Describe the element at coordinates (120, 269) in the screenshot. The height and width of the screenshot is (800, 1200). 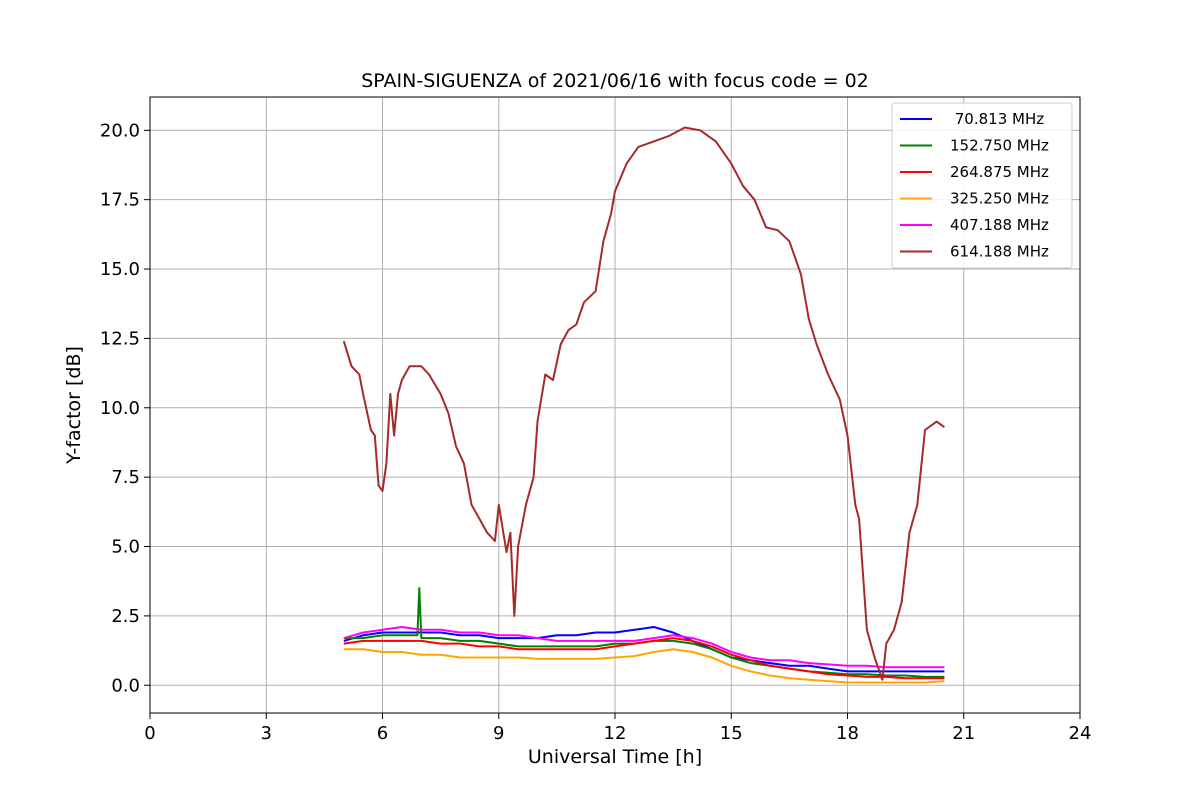
I see `y-tick-label: 15.0` at that location.